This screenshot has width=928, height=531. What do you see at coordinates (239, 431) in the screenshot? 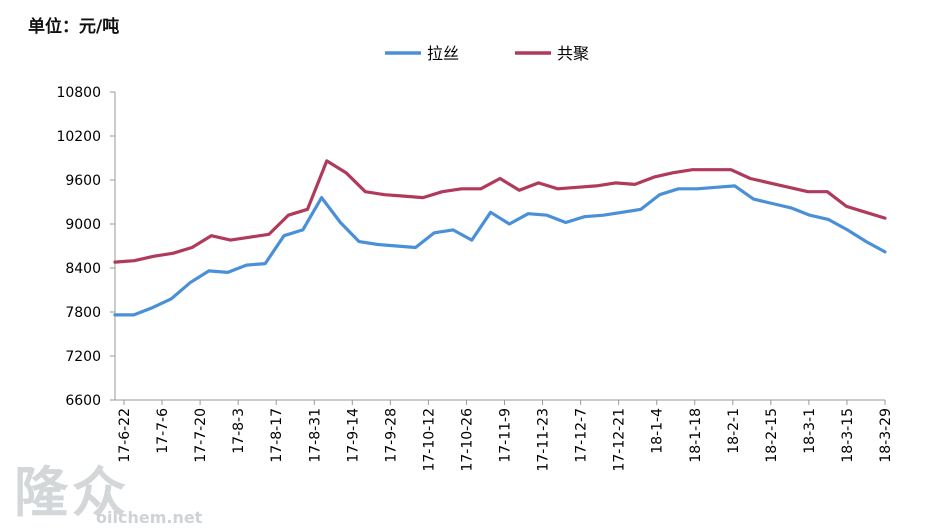
I see `x-tick-label: 17-8-3` at bounding box center [239, 431].